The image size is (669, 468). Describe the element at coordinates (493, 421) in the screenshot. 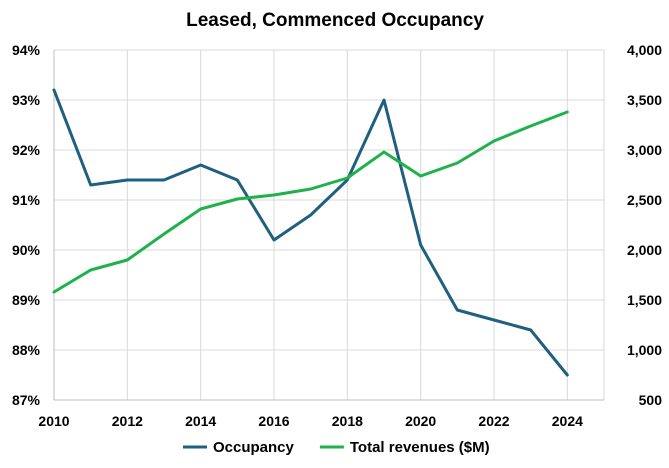

I see `x-tick-label: 2022` at that location.